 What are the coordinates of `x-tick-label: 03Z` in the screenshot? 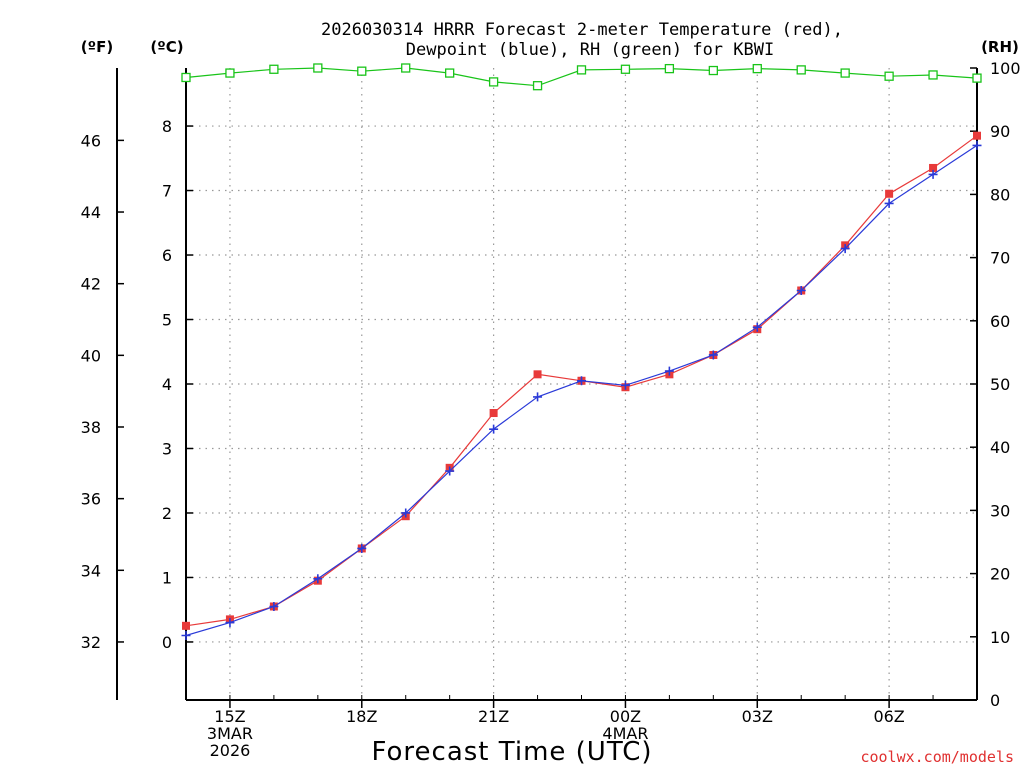 It's located at (757, 716).